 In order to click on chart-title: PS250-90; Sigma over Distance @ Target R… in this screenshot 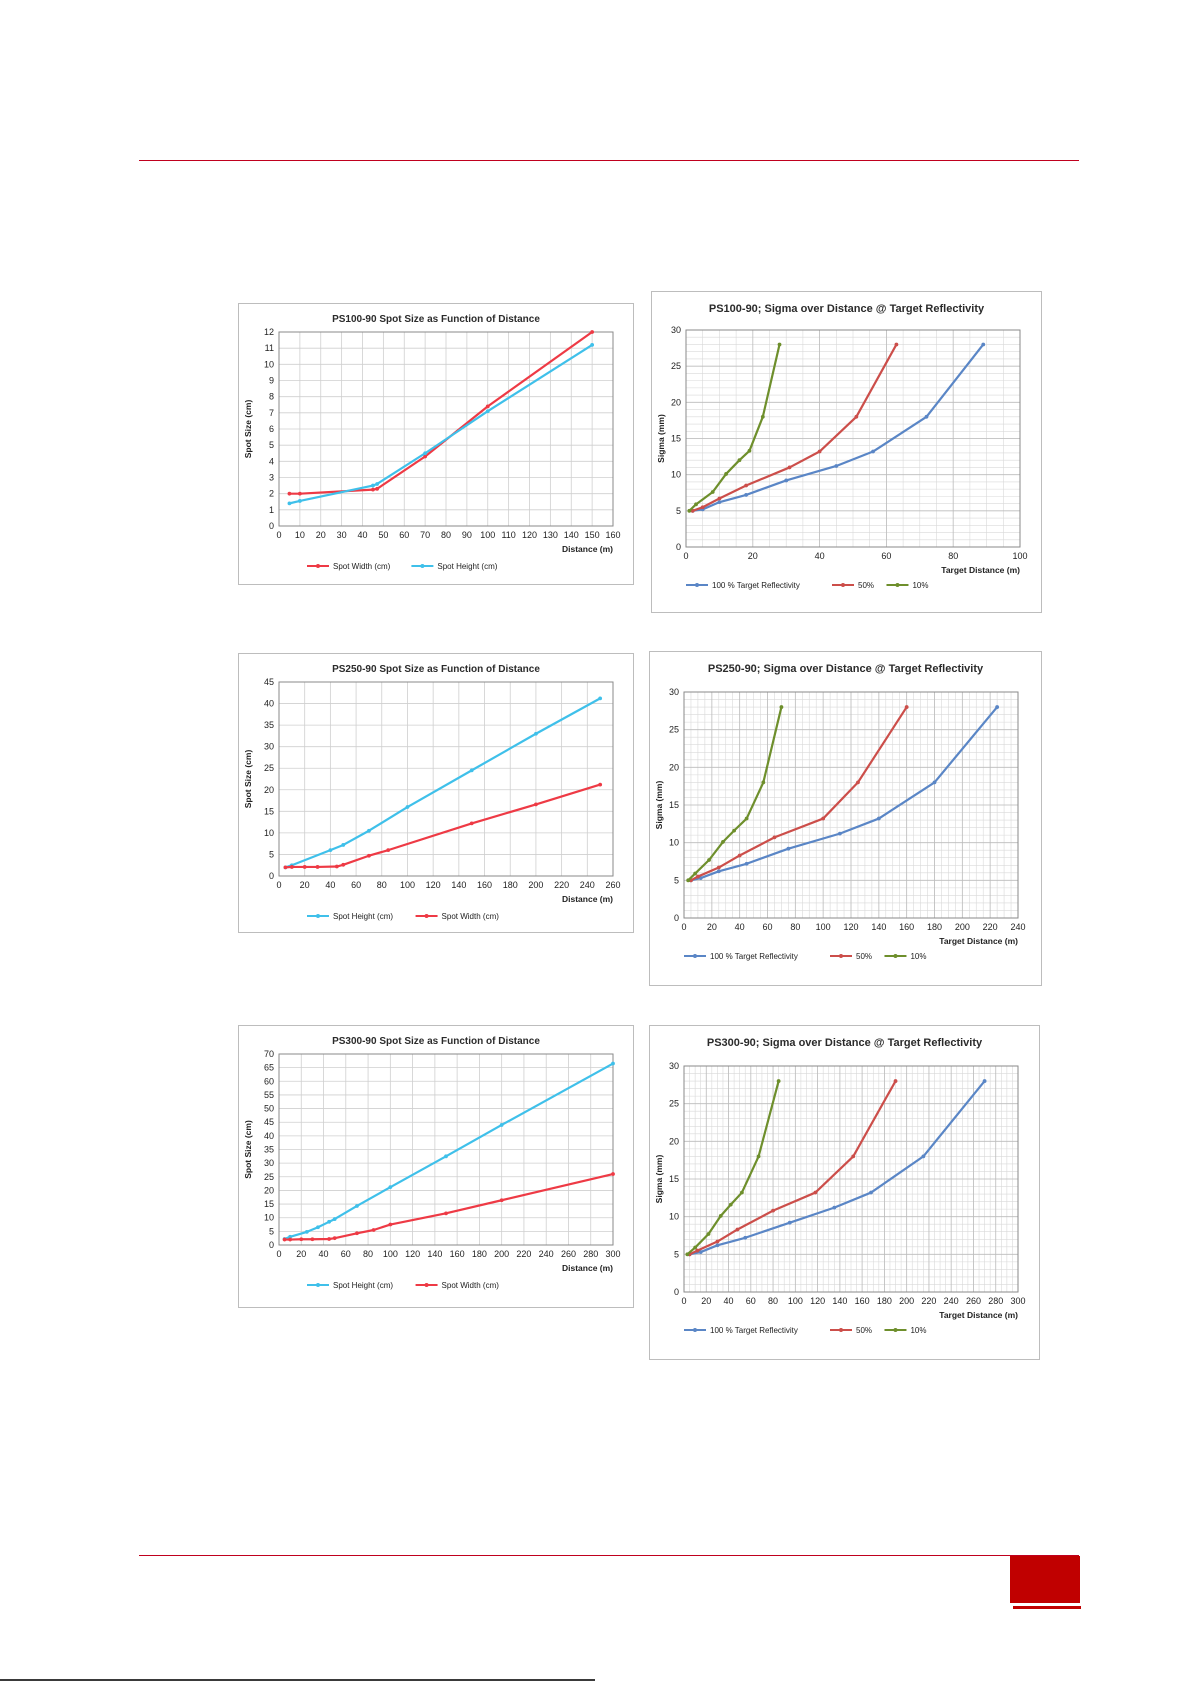, I will do `click(846, 669)`.